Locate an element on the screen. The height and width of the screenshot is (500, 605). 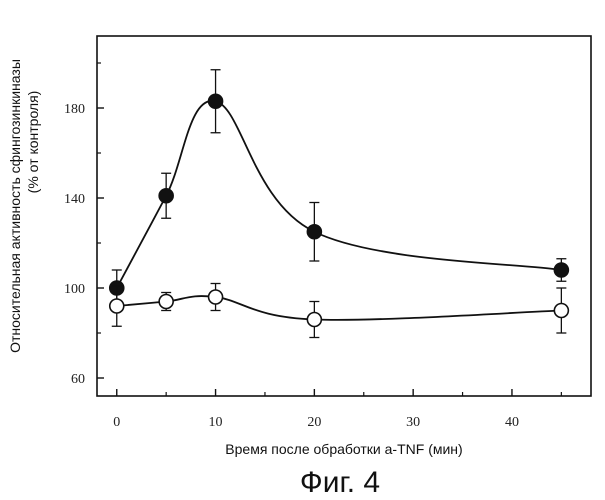
x-tick-label: 20 is located at coordinates (314, 422).